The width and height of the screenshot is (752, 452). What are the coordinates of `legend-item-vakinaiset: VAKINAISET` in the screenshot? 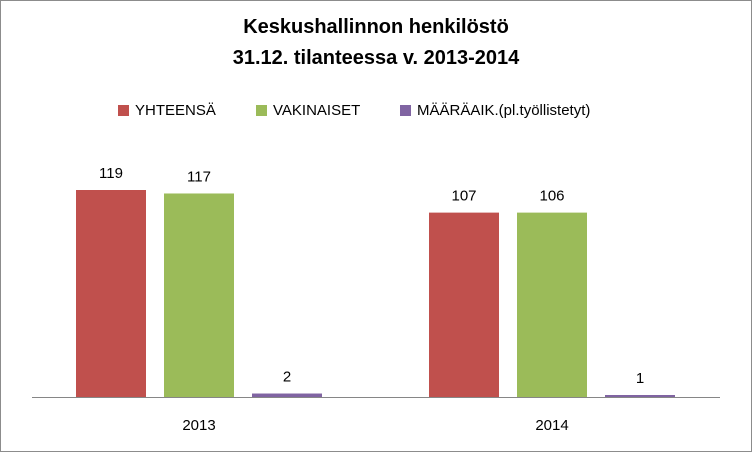 It's located at (308, 111).